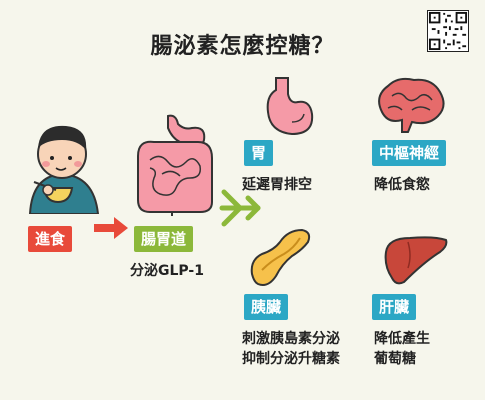 This screenshot has height=400, width=485. Describe the element at coordinates (416, 260) in the screenshot. I see `liver-icon` at that location.